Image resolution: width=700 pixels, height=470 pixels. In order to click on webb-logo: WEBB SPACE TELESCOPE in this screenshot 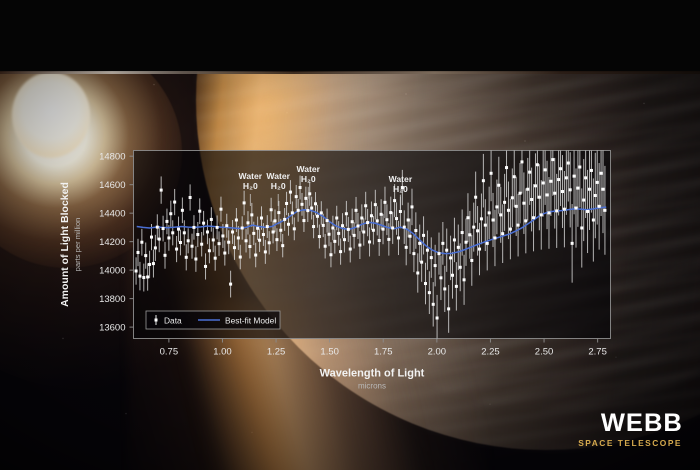, I will do `click(631, 428)`.